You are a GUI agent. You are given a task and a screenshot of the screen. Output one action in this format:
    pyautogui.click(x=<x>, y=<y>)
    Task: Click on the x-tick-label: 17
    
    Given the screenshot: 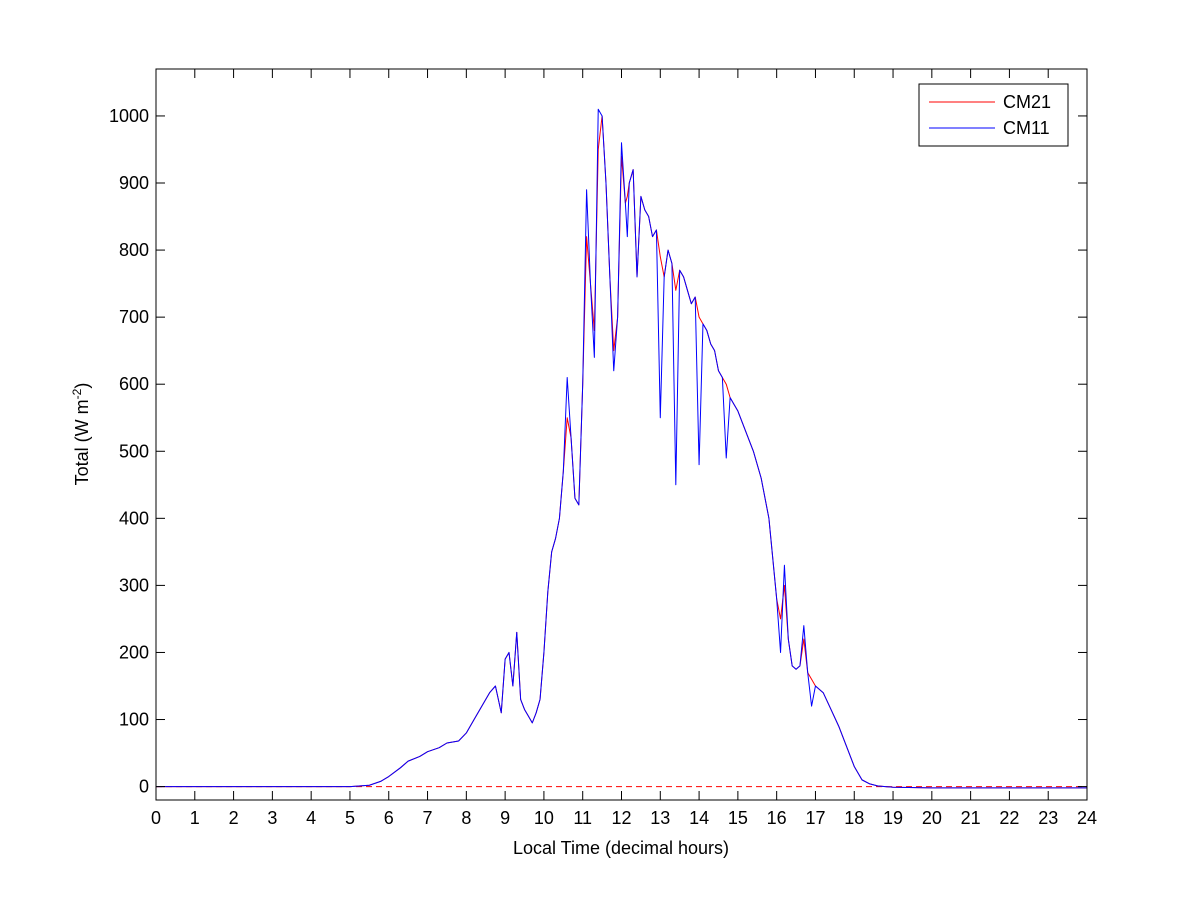 What is the action you would take?
    pyautogui.click(x=815, y=818)
    